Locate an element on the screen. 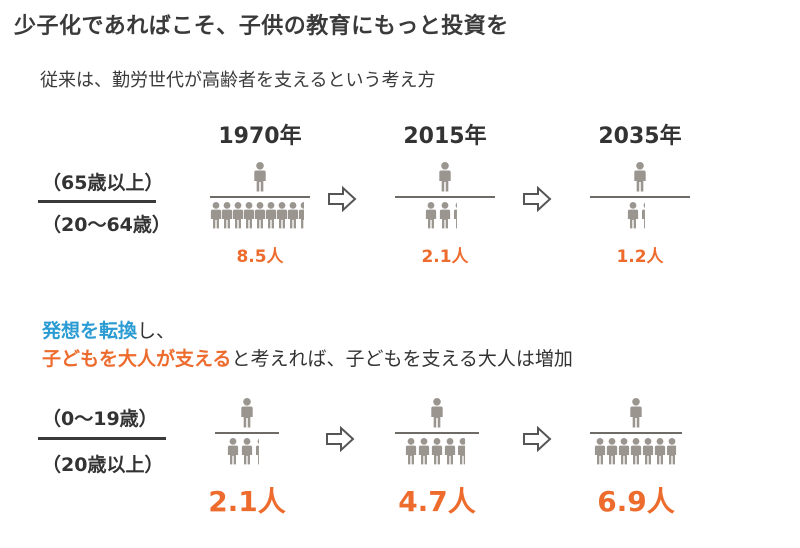 Image resolution: width=800 pixels, height=548 pixels. top-value-2015: 2.1人 is located at coordinates (445, 257).